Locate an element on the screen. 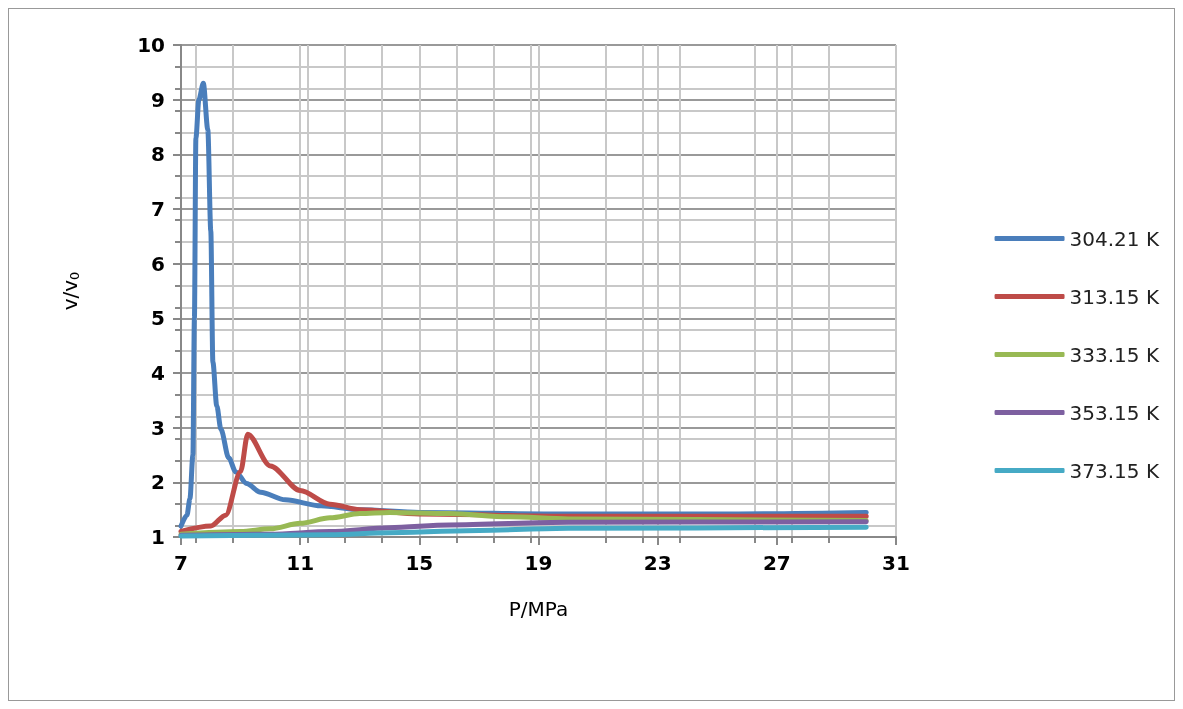  y-tick-label: 3 is located at coordinates (158, 427).